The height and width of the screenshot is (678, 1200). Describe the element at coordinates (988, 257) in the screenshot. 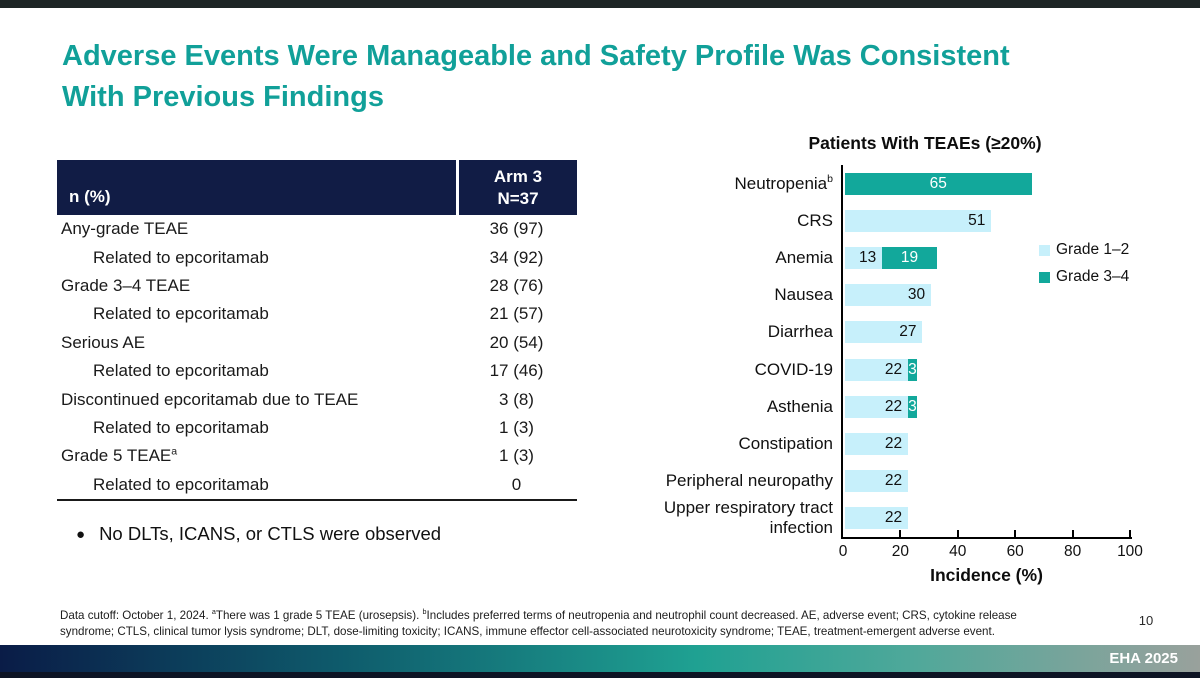

I see `chart-bar-row: 13 19` at that location.